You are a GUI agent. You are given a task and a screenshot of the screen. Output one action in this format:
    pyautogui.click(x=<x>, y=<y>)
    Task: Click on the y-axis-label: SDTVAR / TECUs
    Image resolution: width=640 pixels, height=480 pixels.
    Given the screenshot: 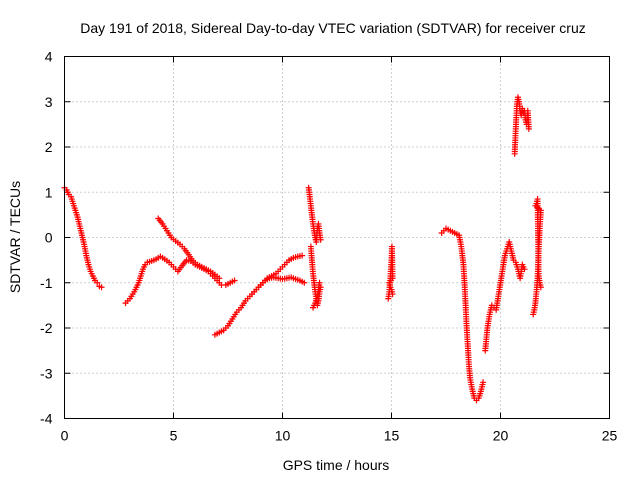 What is the action you would take?
    pyautogui.click(x=15, y=237)
    